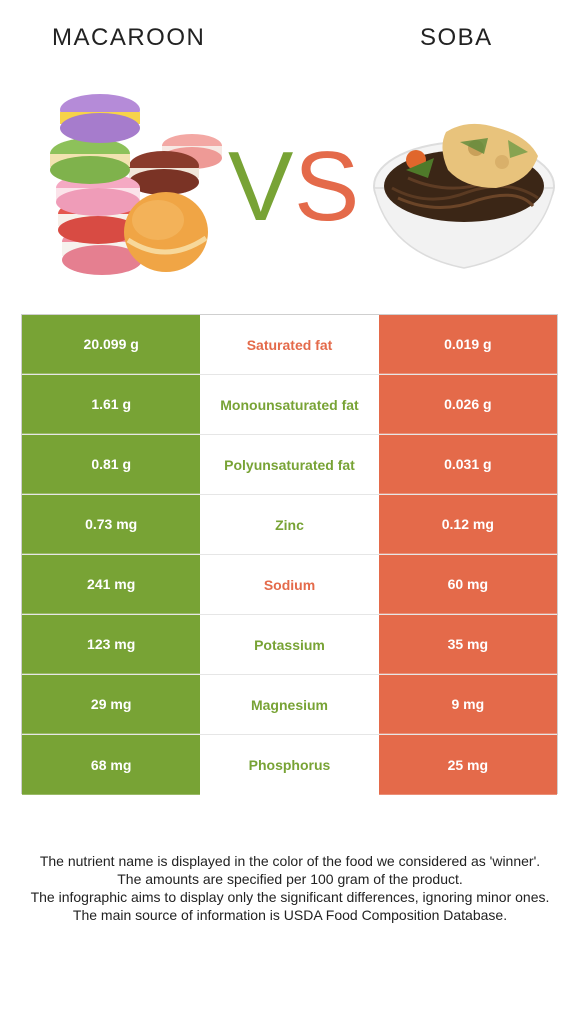  What do you see at coordinates (111, 584) in the screenshot?
I see `macaroon-value: 241 mg` at bounding box center [111, 584].